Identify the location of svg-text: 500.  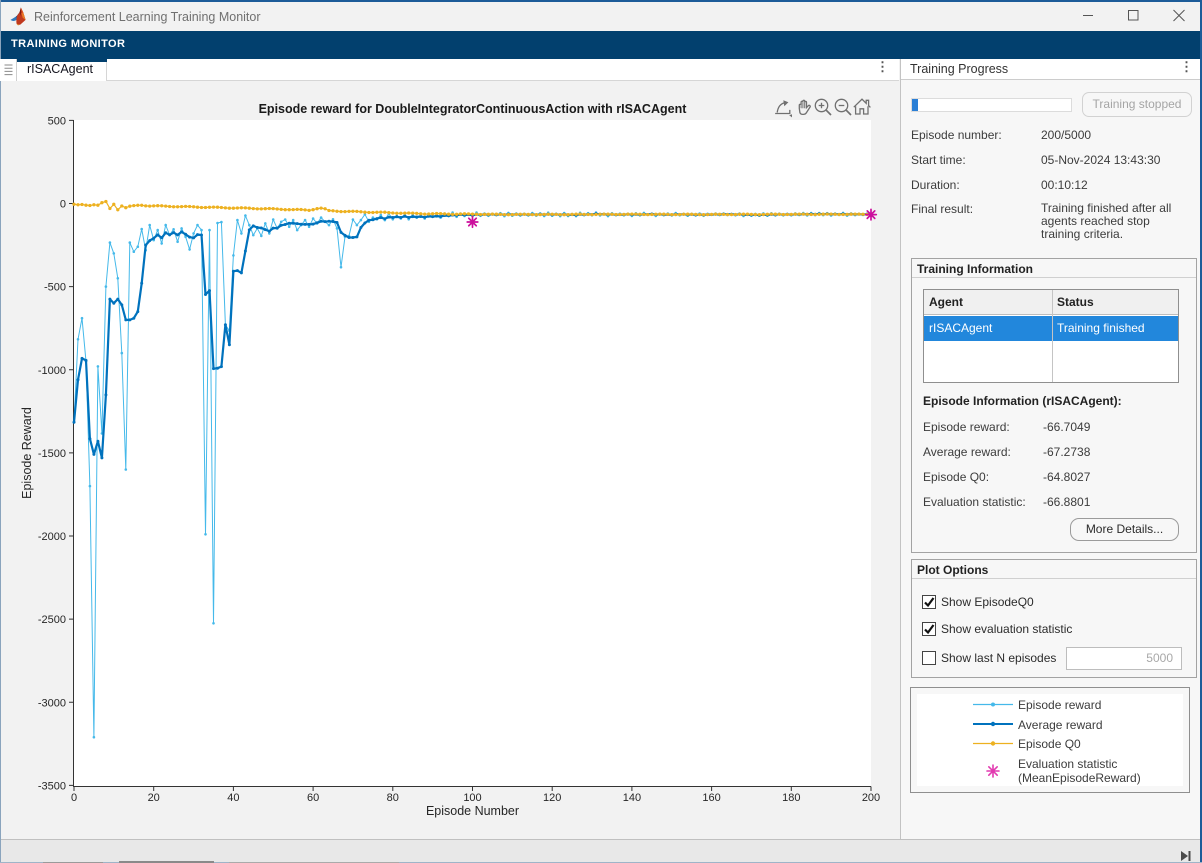
(57, 121).